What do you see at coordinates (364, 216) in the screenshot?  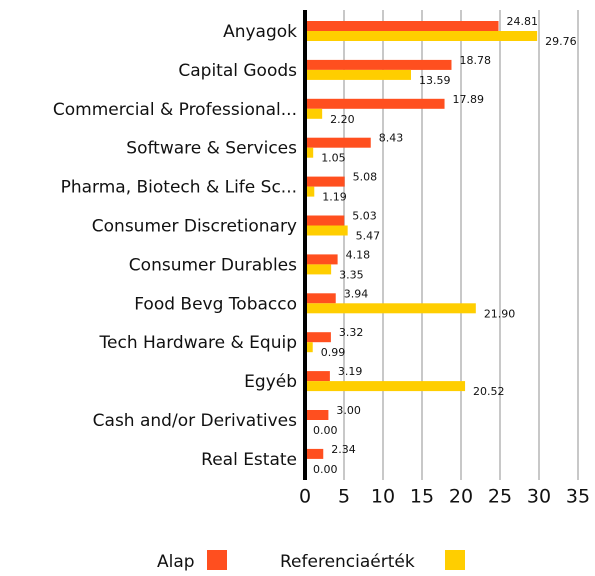 I see `value-label: 5.03` at bounding box center [364, 216].